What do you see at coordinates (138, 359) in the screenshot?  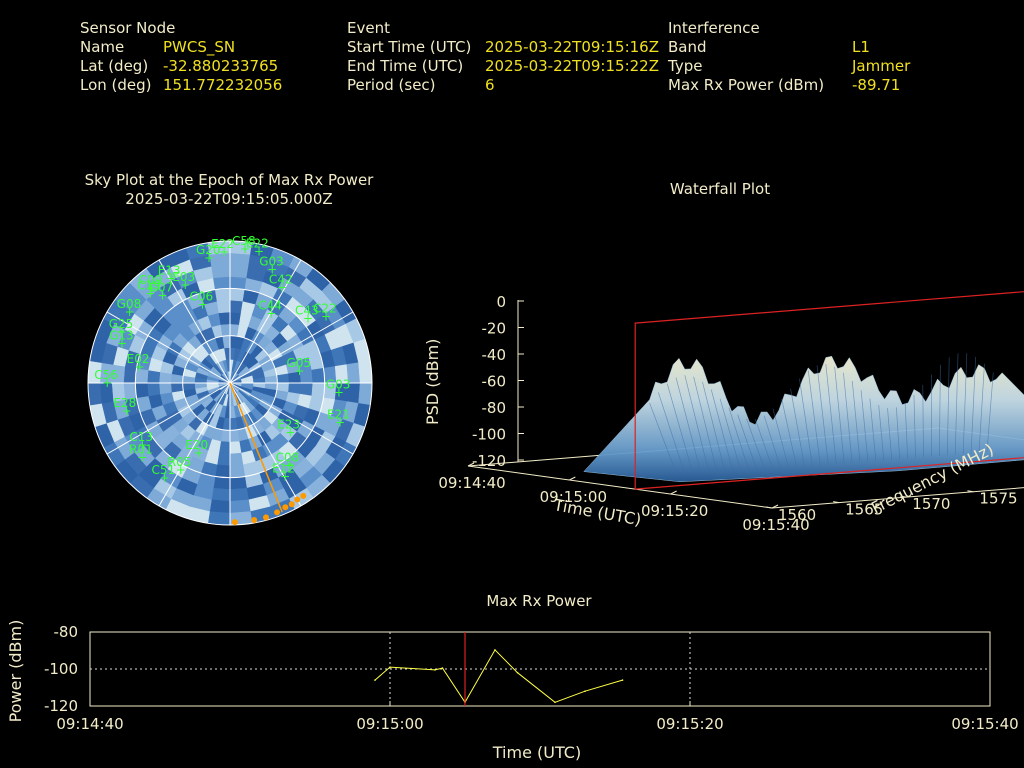 I see `satellite-label: E02` at bounding box center [138, 359].